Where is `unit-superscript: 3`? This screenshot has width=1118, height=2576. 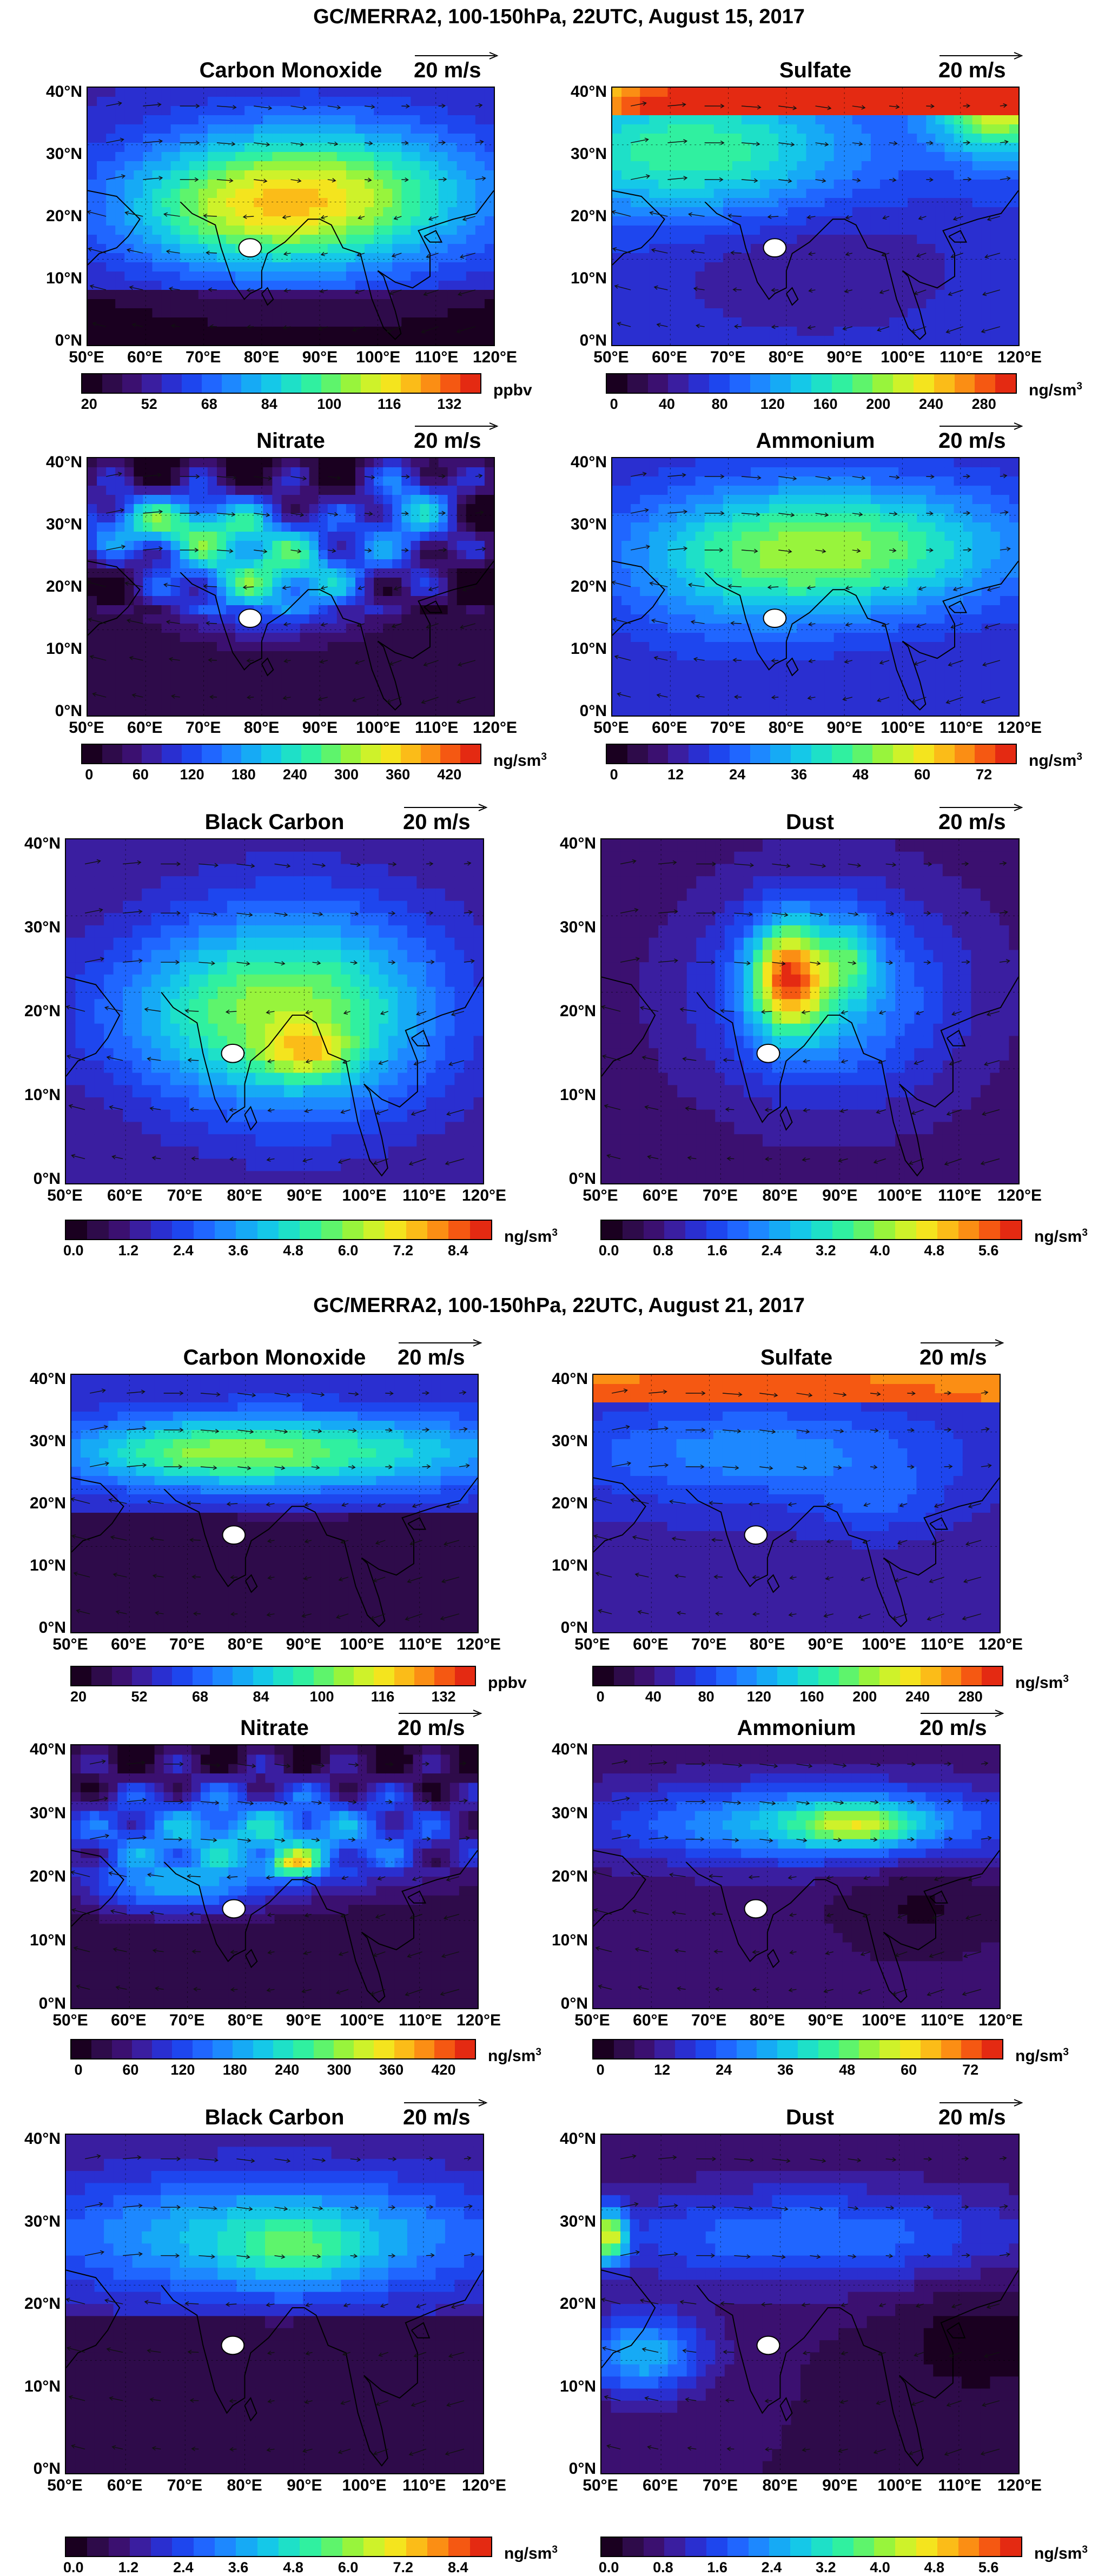
unit-superscript: 3 is located at coordinates (555, 1233).